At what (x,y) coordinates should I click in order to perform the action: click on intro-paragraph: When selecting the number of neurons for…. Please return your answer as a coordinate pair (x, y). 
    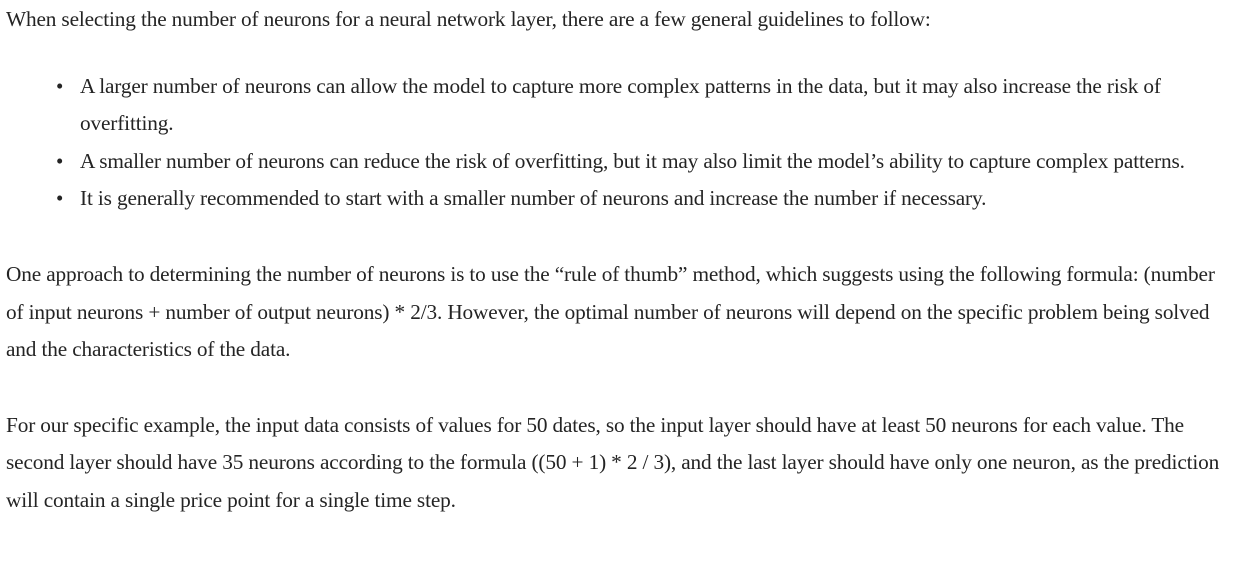
    Looking at the image, I should click on (468, 19).